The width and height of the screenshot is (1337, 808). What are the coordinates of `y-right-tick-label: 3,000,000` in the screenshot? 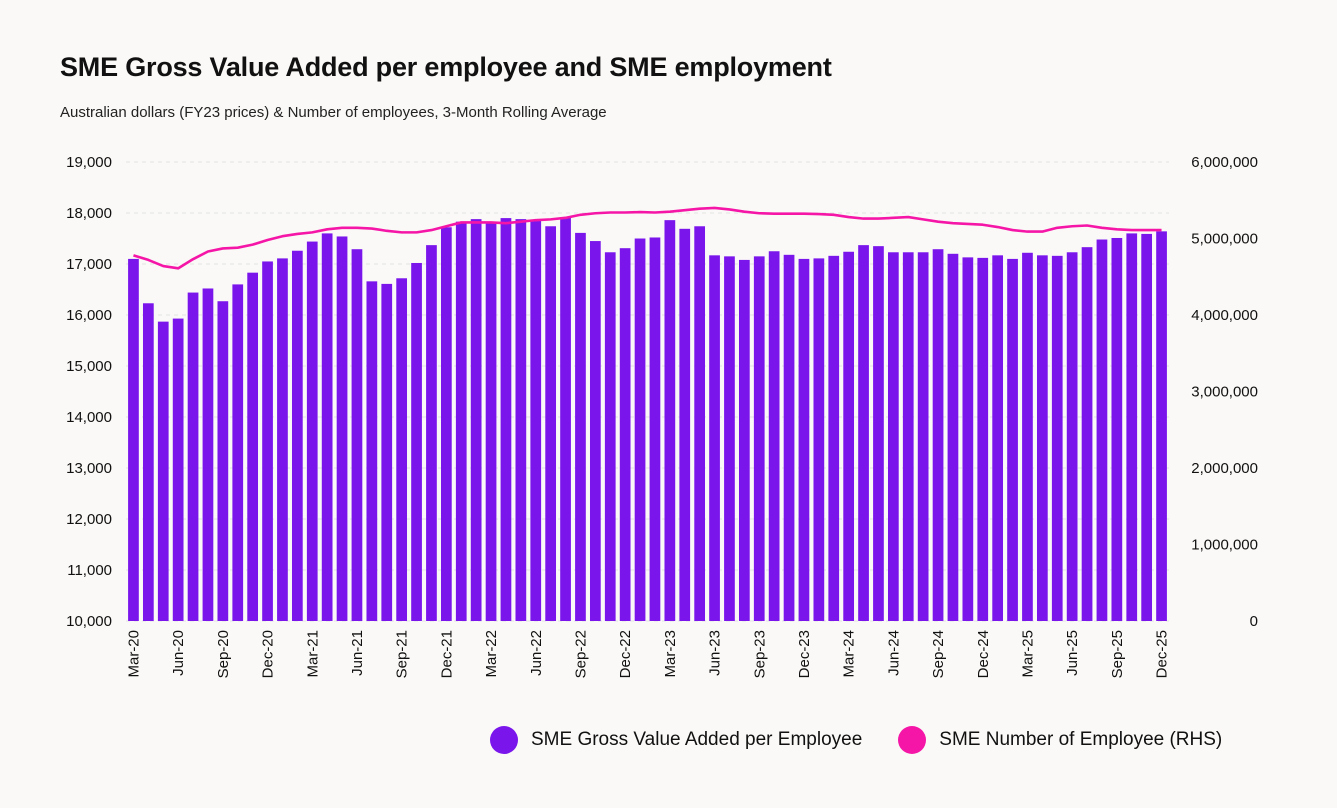 It's located at (1224, 392).